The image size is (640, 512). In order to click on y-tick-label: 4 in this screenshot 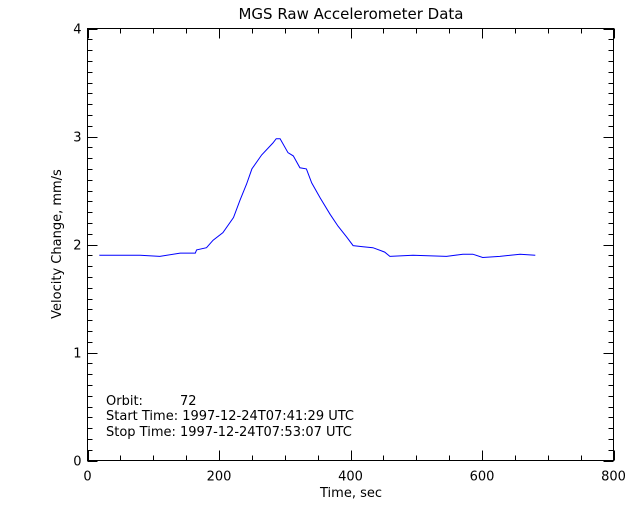, I will do `click(77, 30)`.